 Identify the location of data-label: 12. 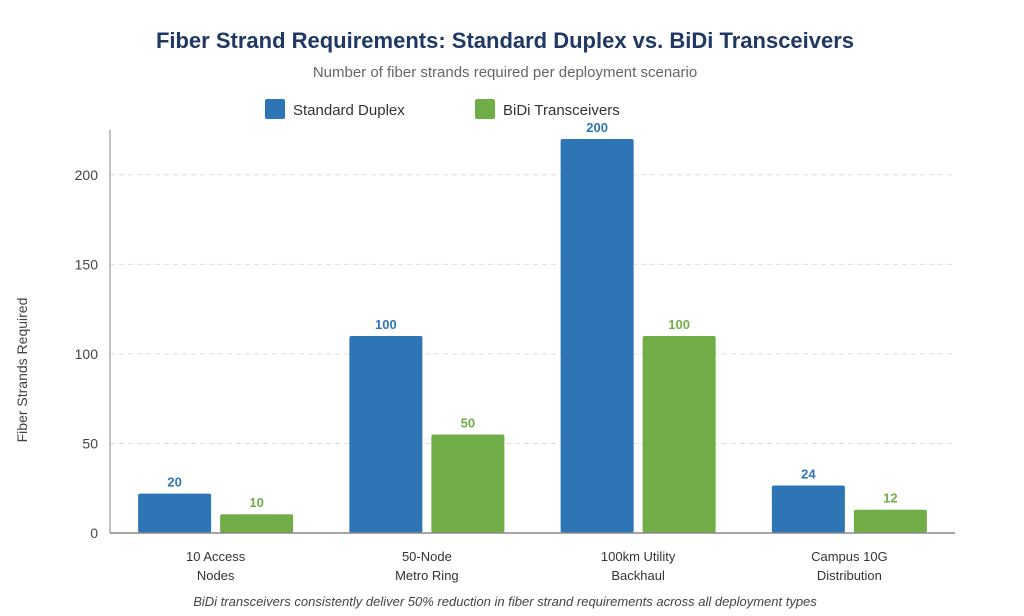
(890, 498).